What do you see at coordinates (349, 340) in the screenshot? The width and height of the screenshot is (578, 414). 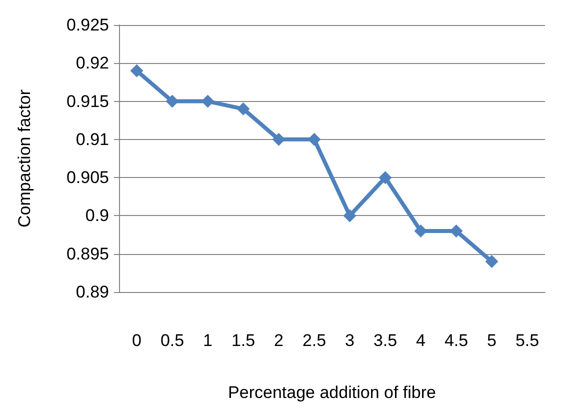 I see `x-tick-label: 3` at bounding box center [349, 340].